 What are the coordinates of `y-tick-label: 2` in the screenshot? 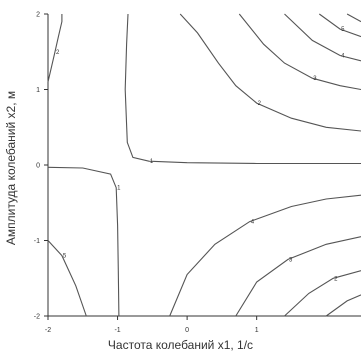 It's located at (38, 15).